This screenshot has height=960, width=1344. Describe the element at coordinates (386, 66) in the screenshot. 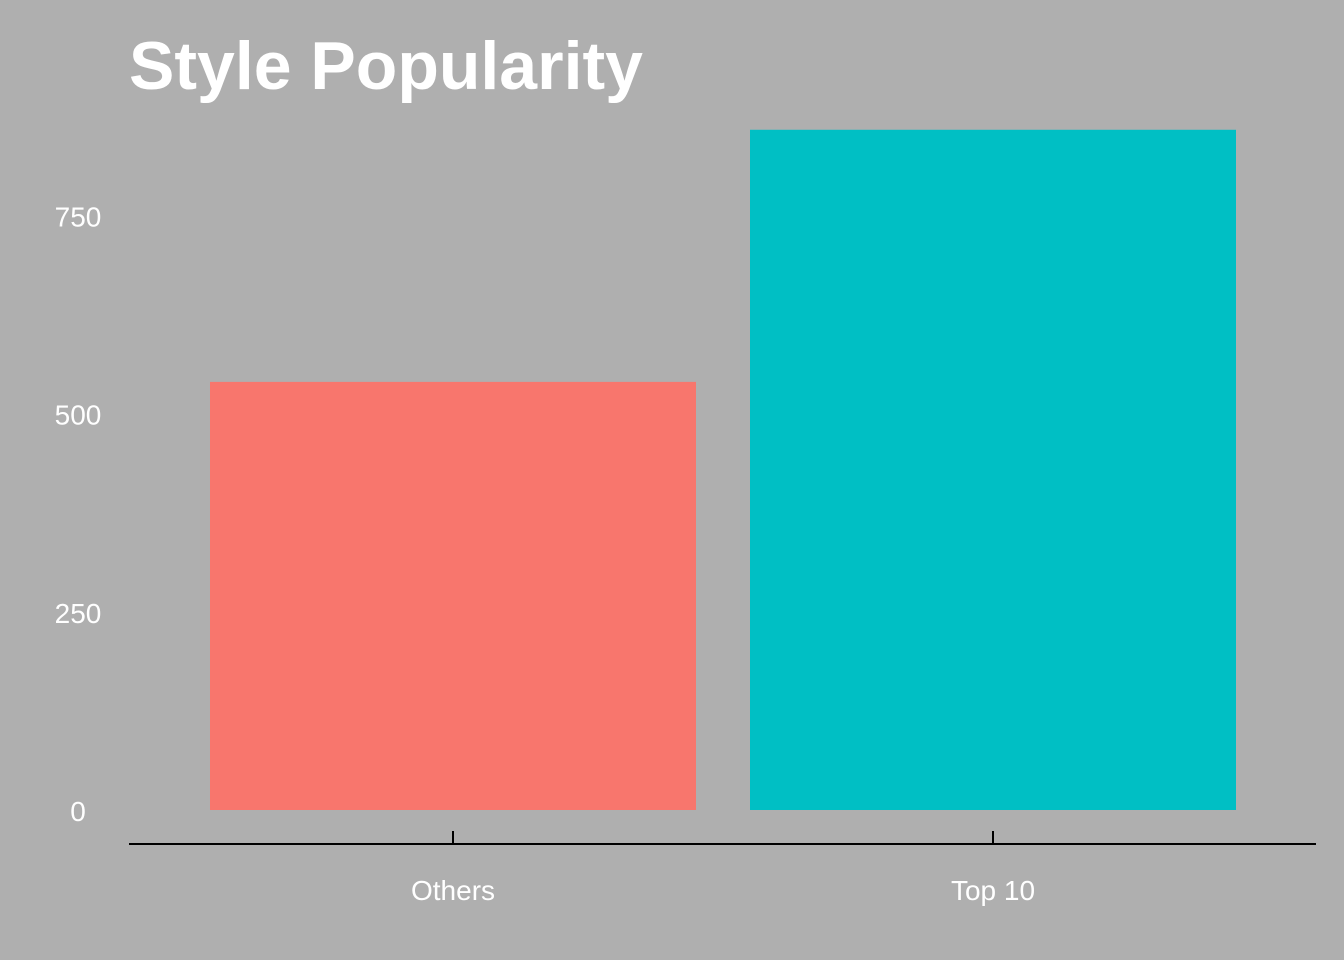

I see `chart-title: Style Popularity` at that location.